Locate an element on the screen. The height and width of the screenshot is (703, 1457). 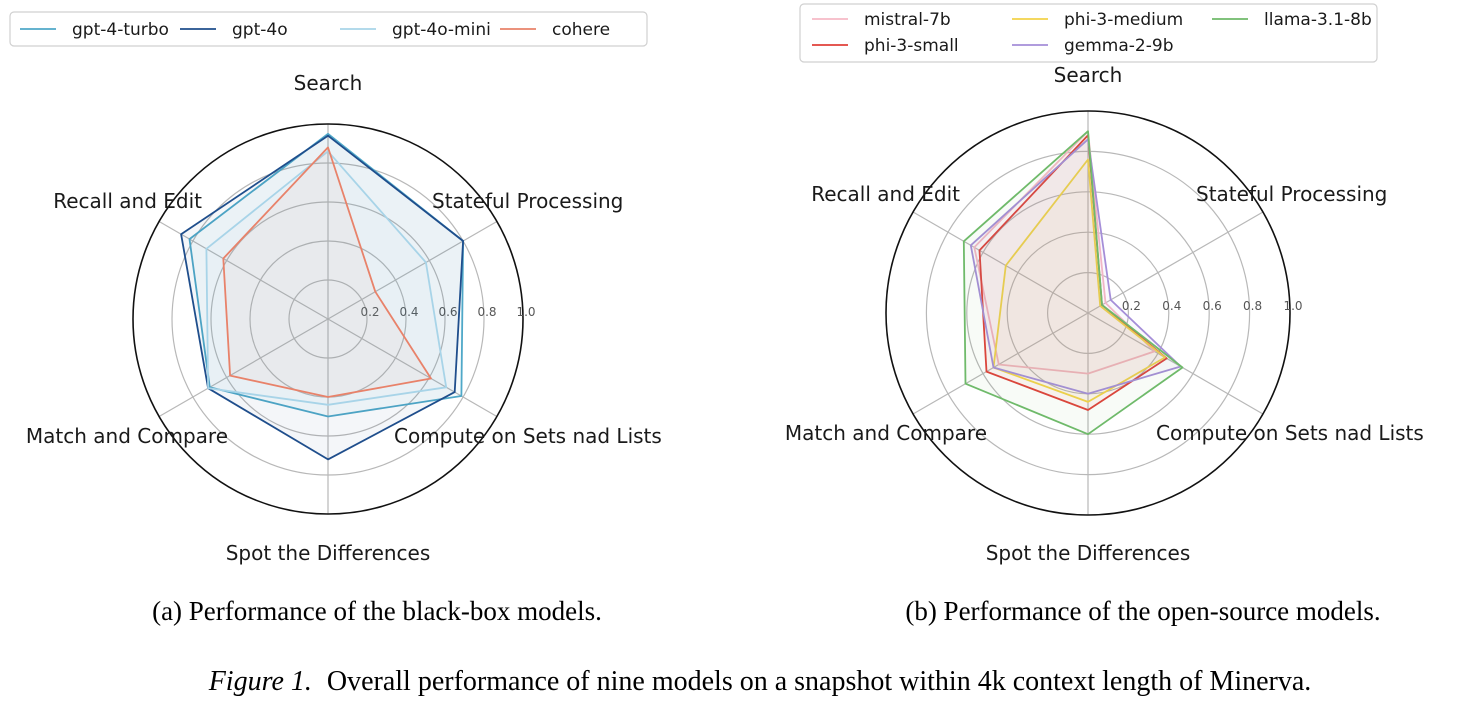
series-gemma-2-9b is located at coordinates (1075, 266).